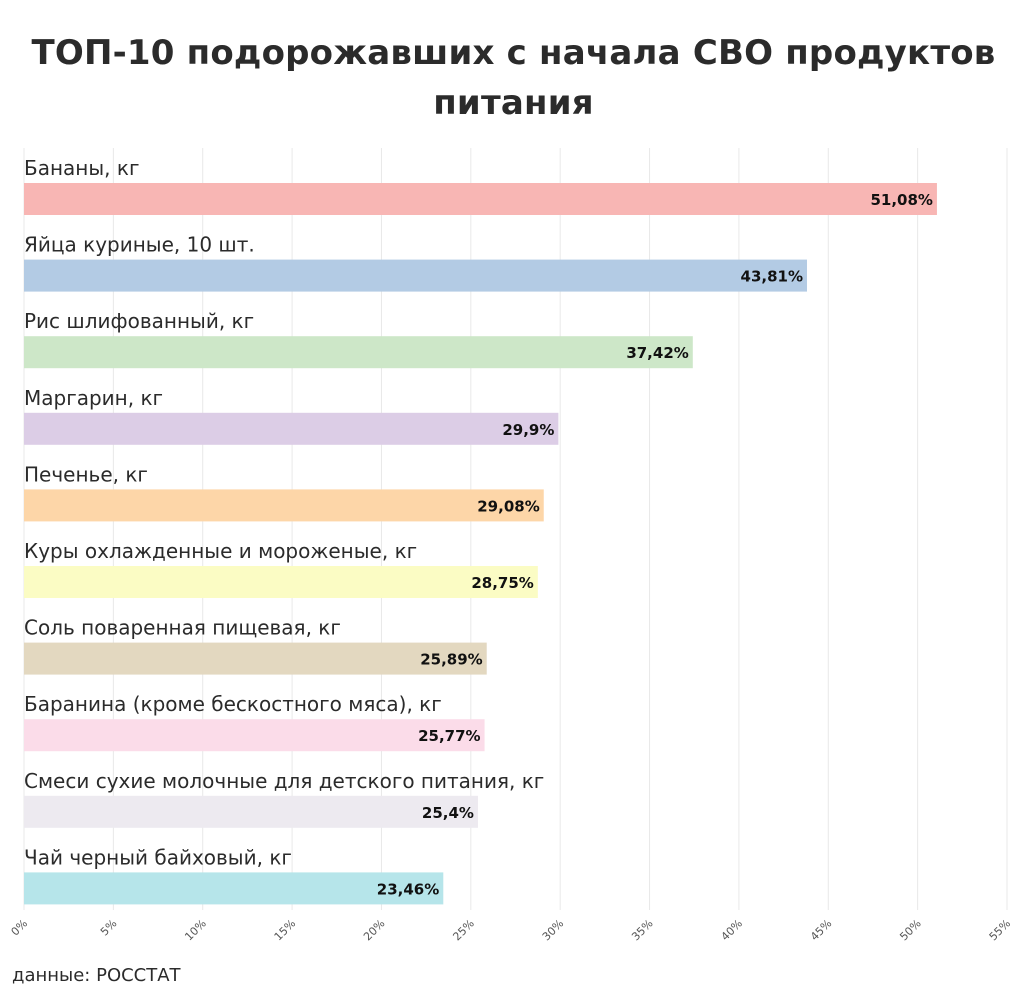 The image size is (1027, 1000). I want to click on x-tick-label: 20%, so click(374, 930).